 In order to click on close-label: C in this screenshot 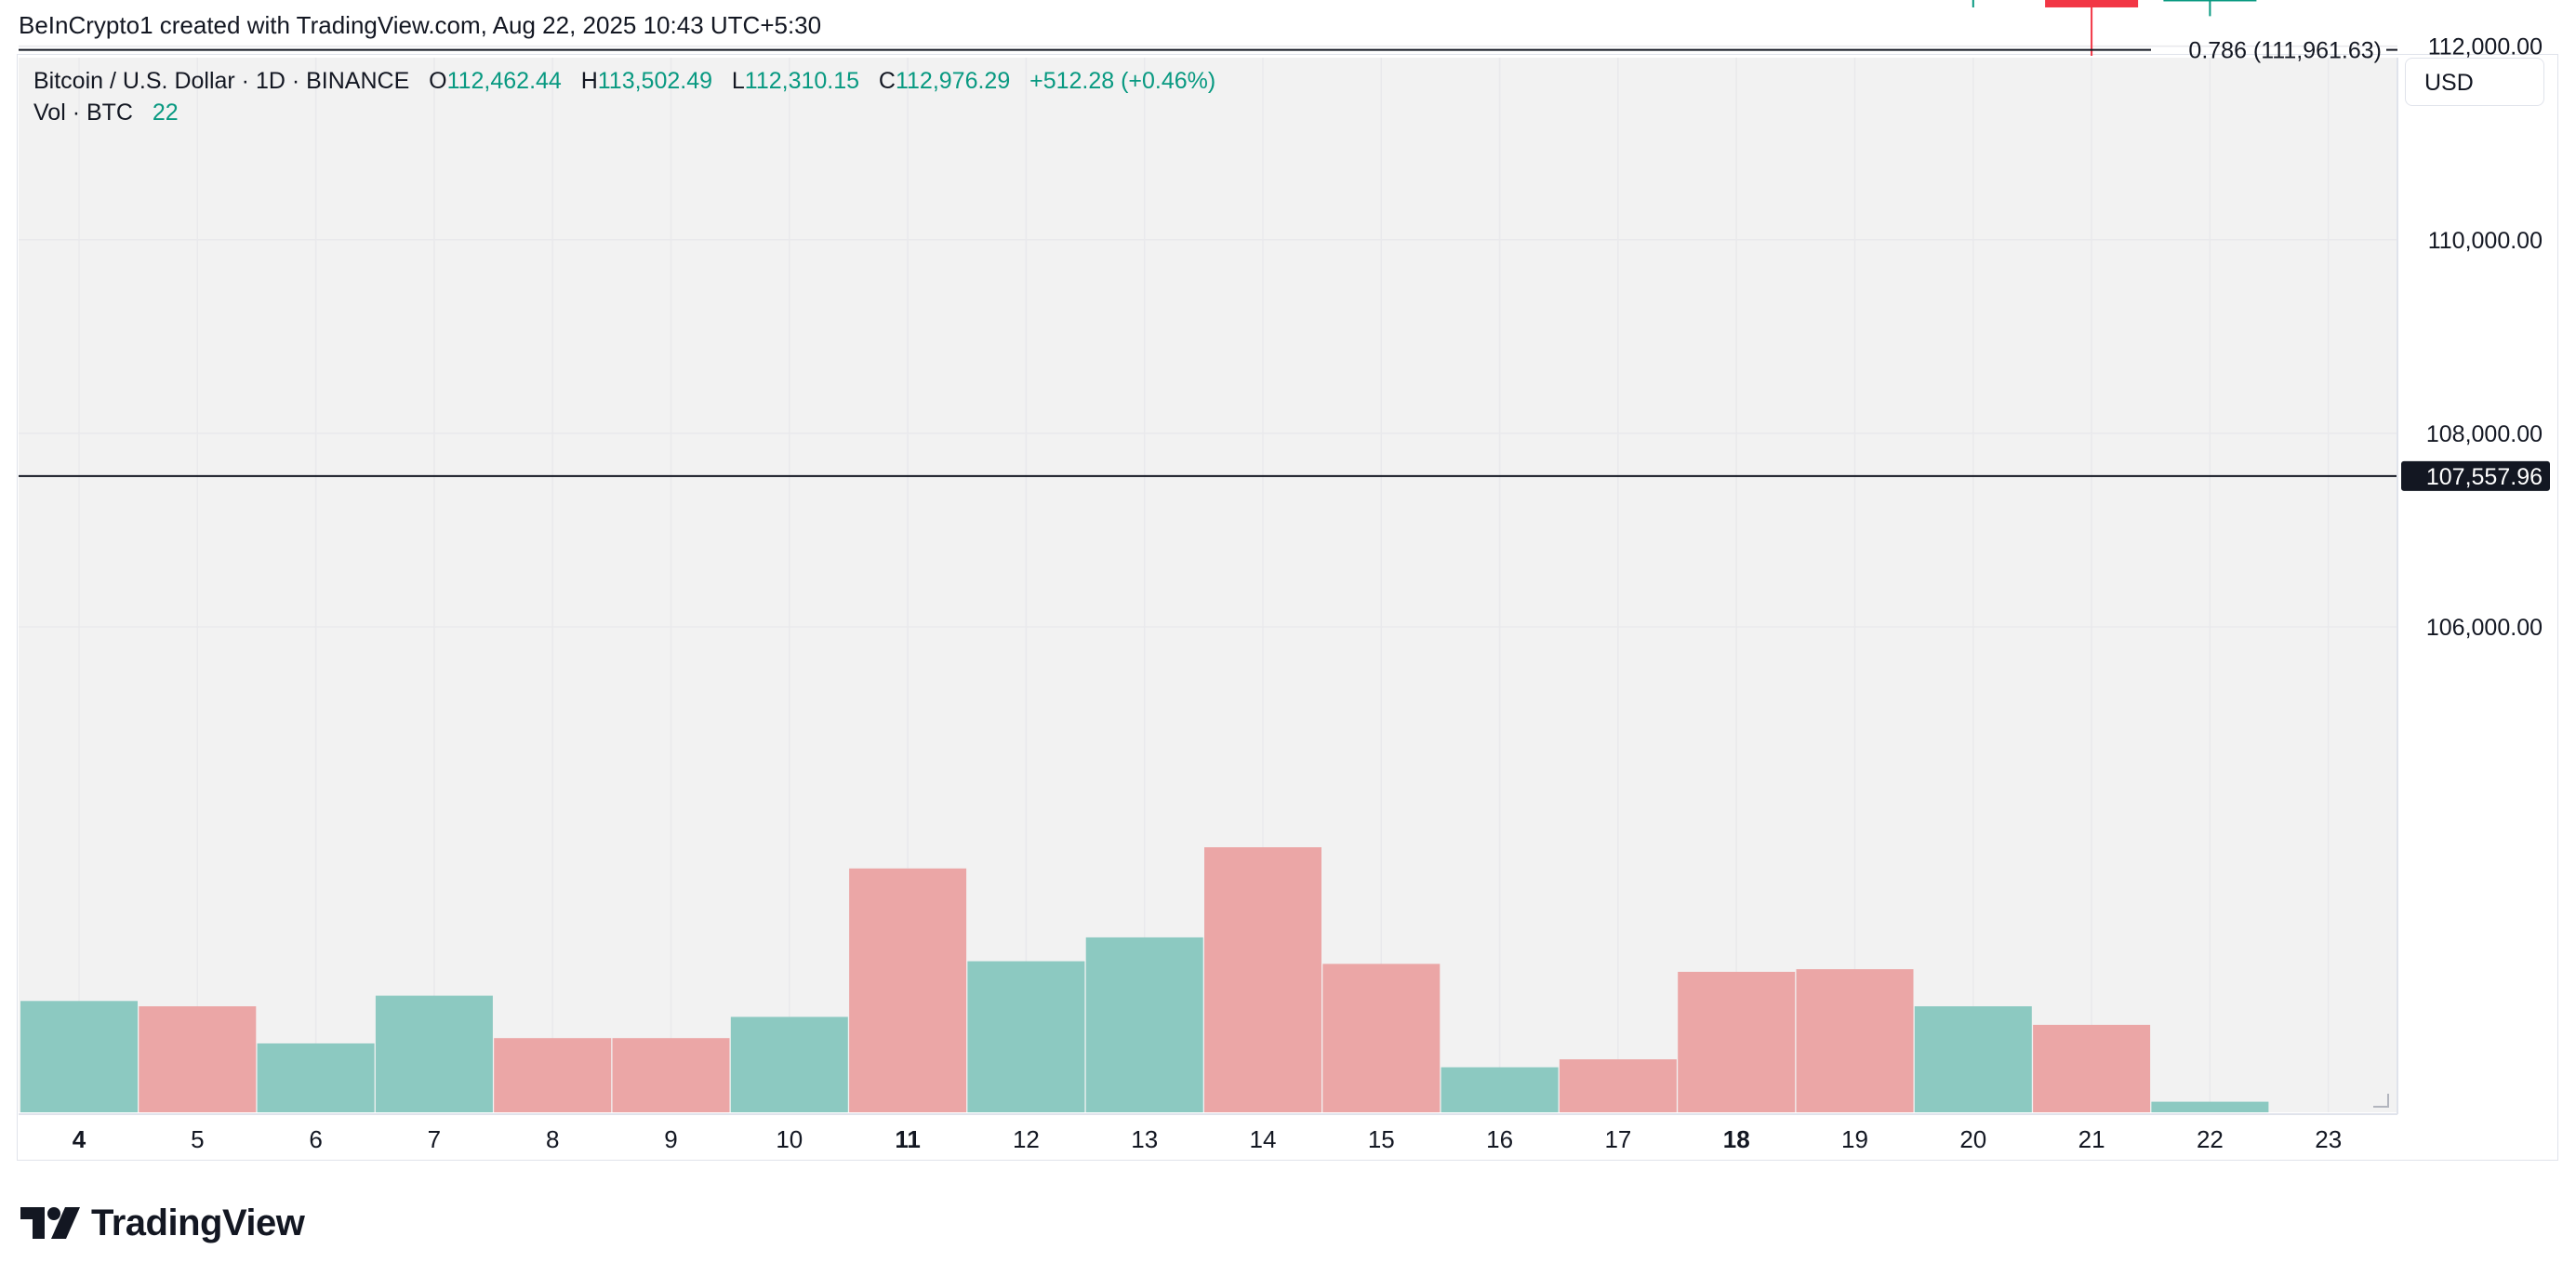, I will do `click(887, 81)`.